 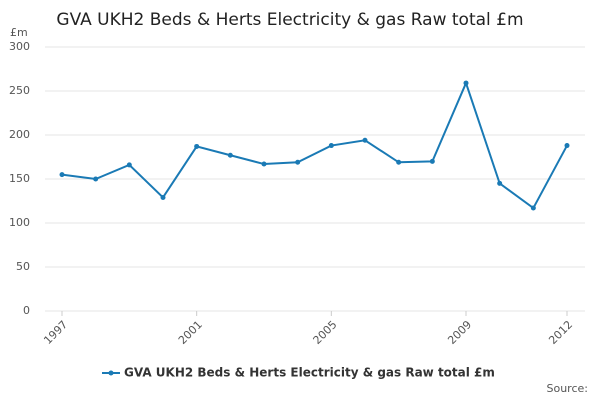 I want to click on y-tick-label: 100, so click(x=19, y=222).